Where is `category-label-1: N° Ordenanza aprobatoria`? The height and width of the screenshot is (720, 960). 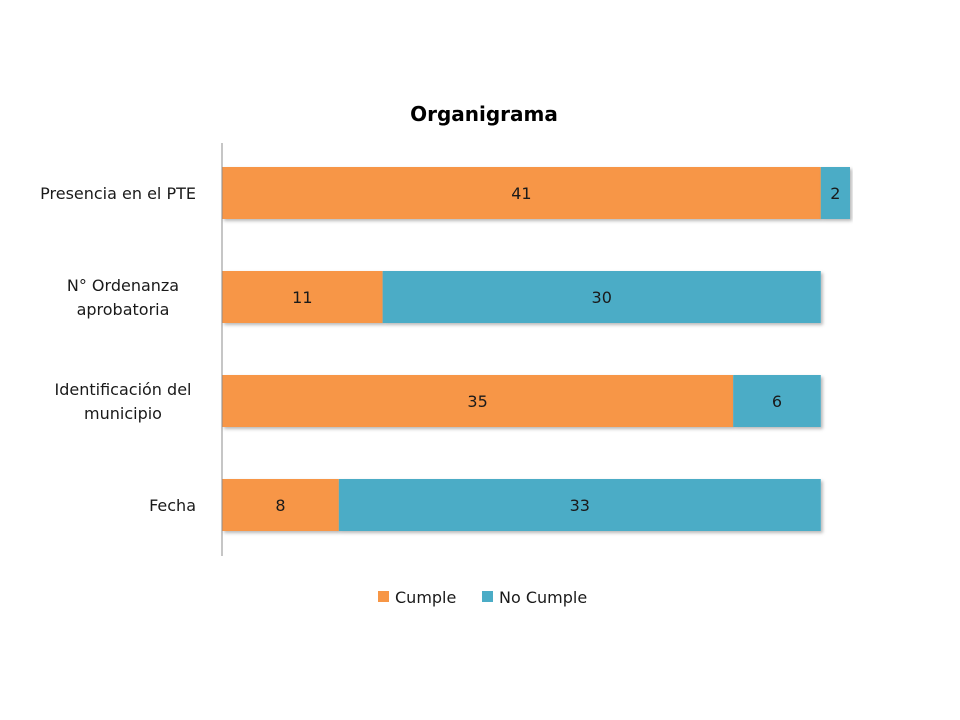
category-label-1: N° Ordenanza aprobatoria is located at coordinates (123, 297).